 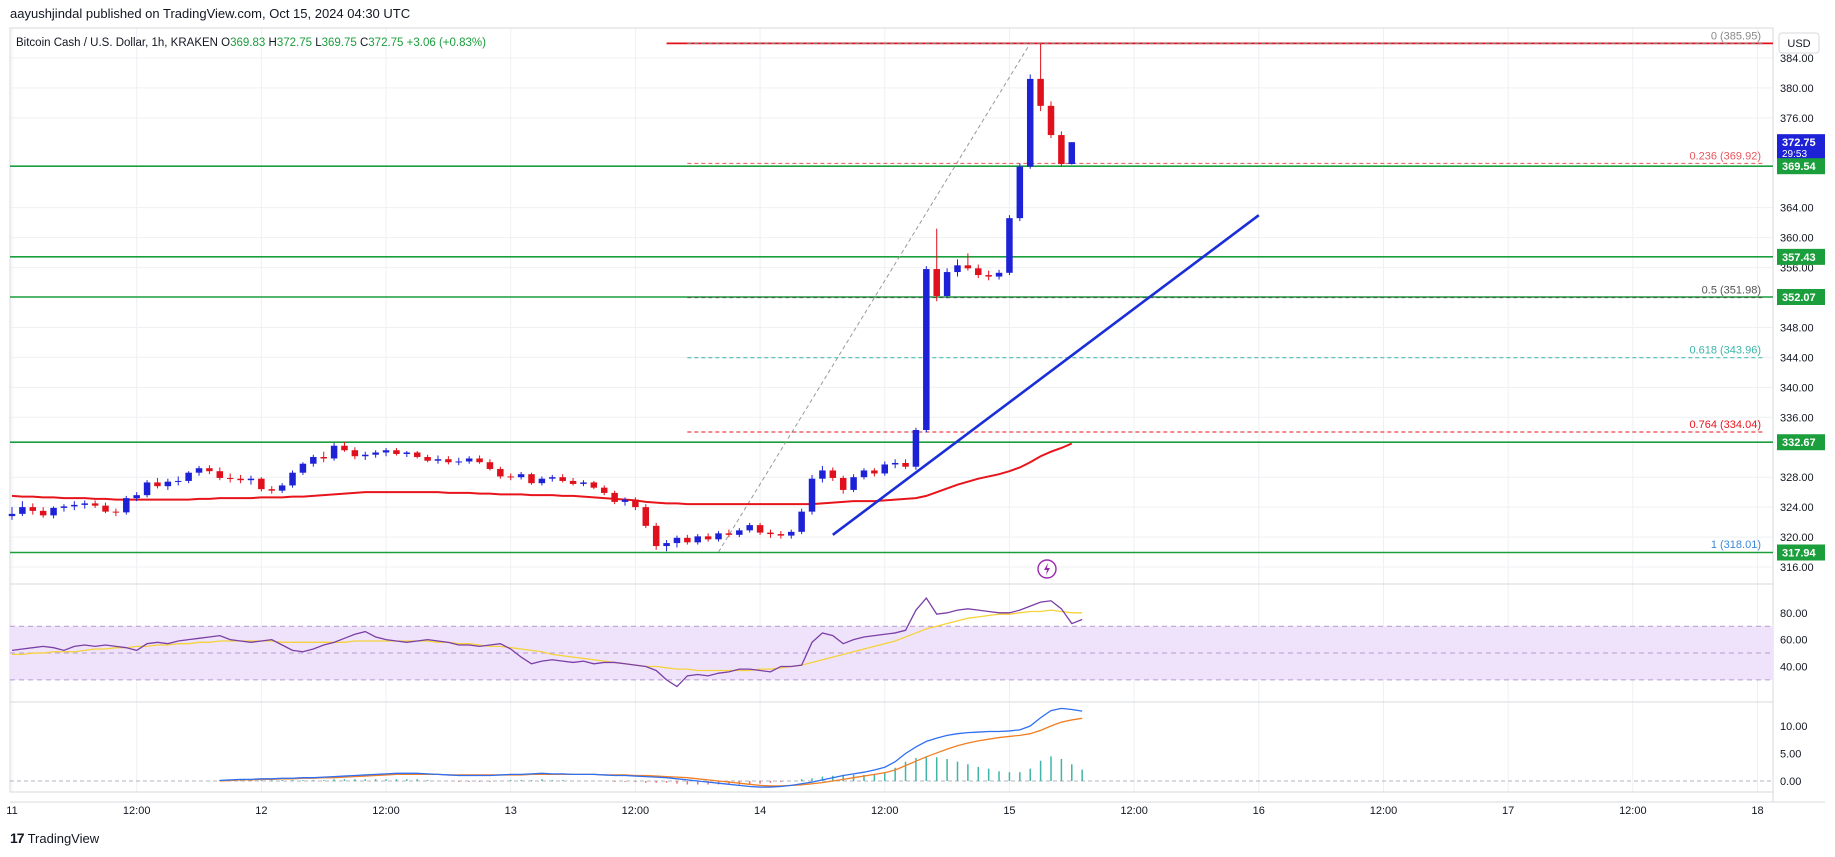 What do you see at coordinates (1790, 755) in the screenshot?
I see `macd-tick-label: 5.00` at bounding box center [1790, 755].